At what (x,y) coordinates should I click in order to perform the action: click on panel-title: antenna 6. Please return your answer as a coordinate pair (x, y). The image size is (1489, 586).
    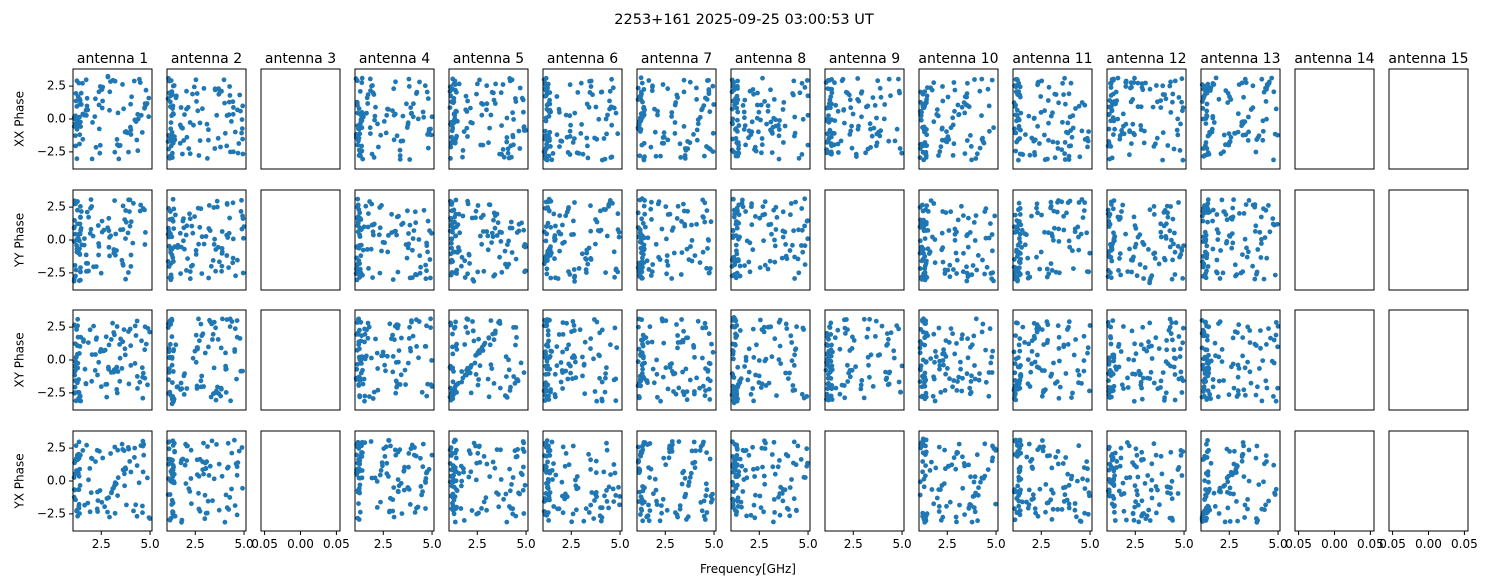
    Looking at the image, I should click on (582, 59).